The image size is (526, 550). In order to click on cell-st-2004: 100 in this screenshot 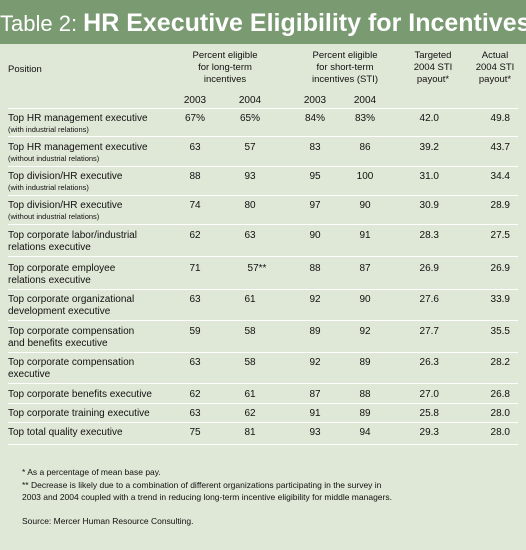, I will do `click(365, 176)`.